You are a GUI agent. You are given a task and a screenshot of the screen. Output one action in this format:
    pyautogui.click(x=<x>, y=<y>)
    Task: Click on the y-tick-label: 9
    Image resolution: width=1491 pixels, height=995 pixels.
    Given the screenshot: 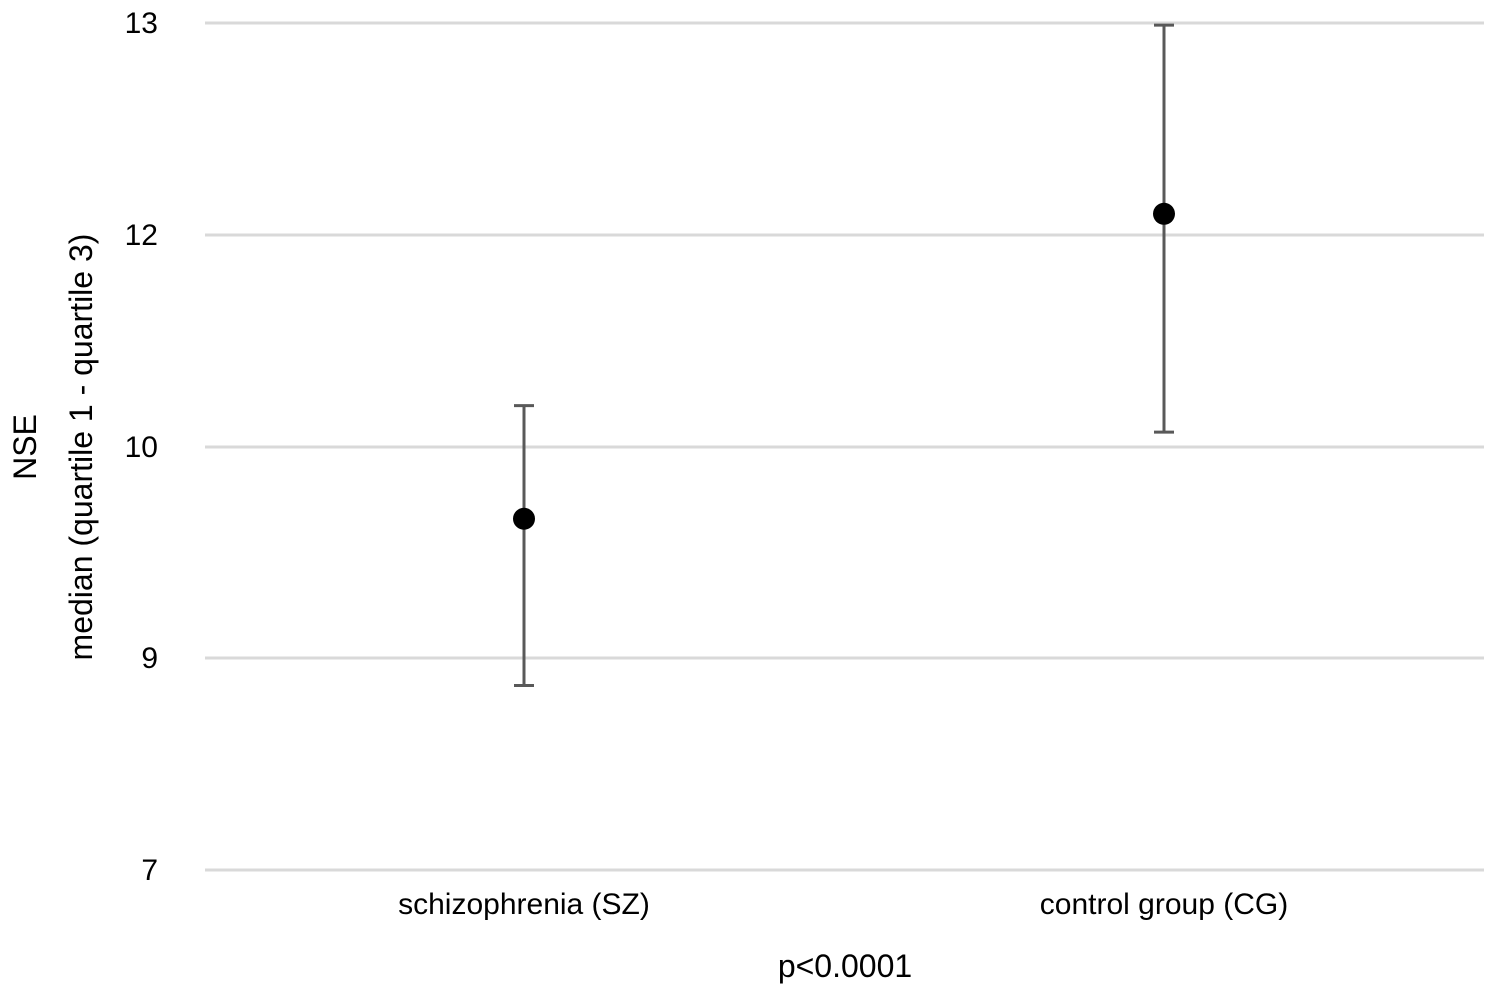 What is the action you would take?
    pyautogui.click(x=149, y=658)
    